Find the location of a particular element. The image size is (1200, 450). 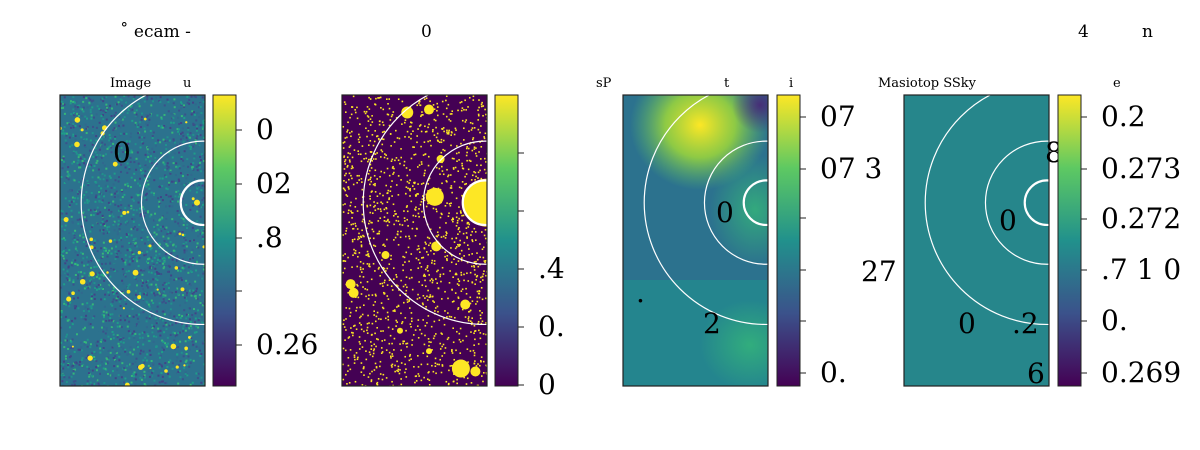

colorbar-tick-label: 0.269 is located at coordinates (1141, 372).